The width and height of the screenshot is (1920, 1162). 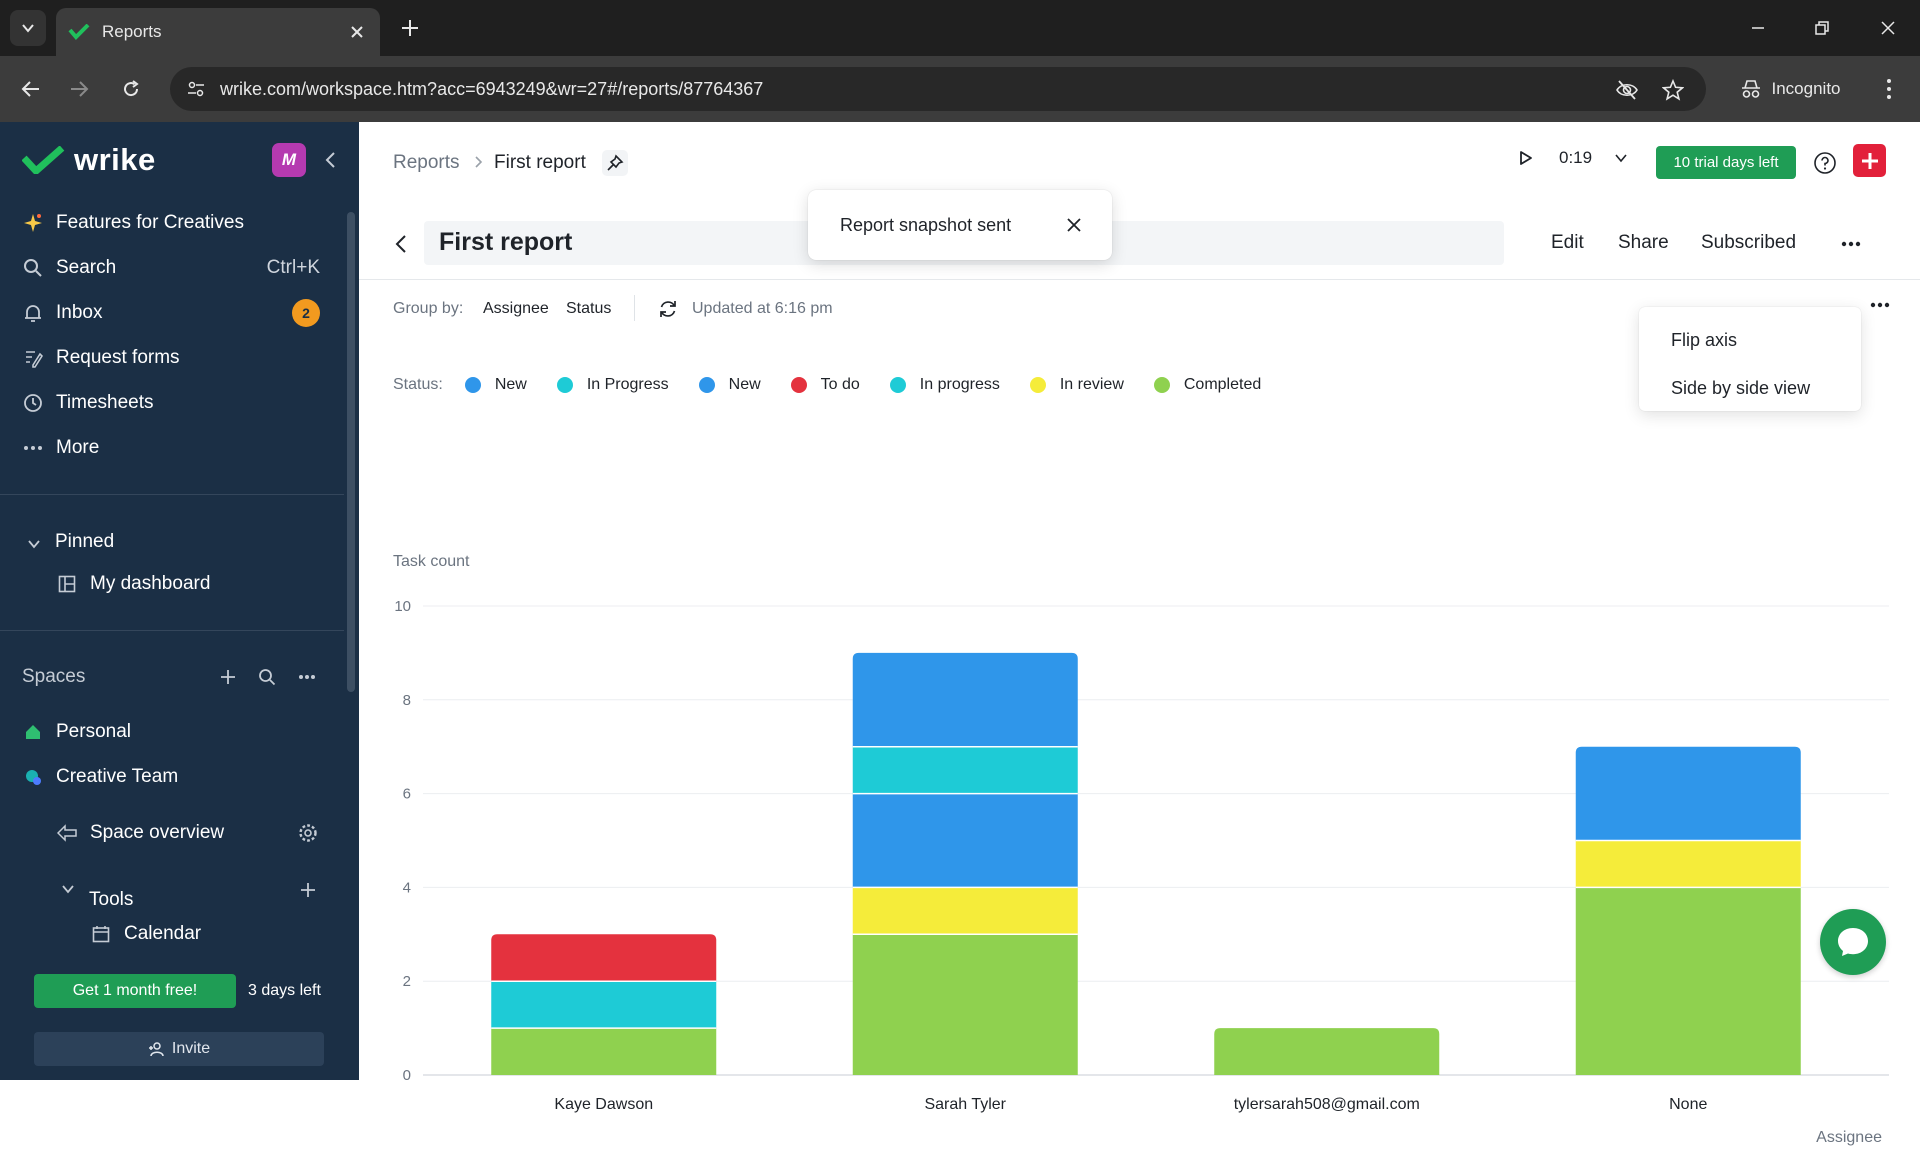 I want to click on plus-icon, so click(x=1869, y=160).